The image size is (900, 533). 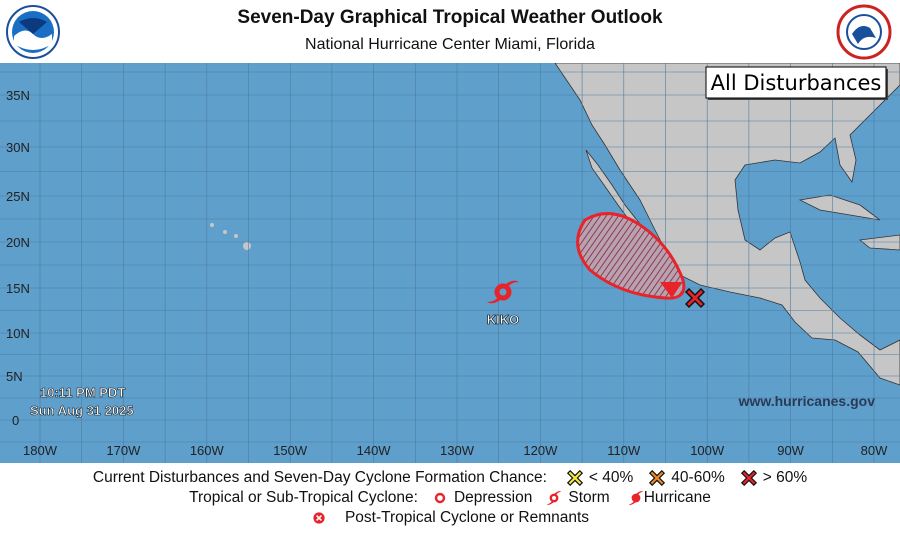 What do you see at coordinates (123, 450) in the screenshot?
I see `lon-label: 170W` at bounding box center [123, 450].